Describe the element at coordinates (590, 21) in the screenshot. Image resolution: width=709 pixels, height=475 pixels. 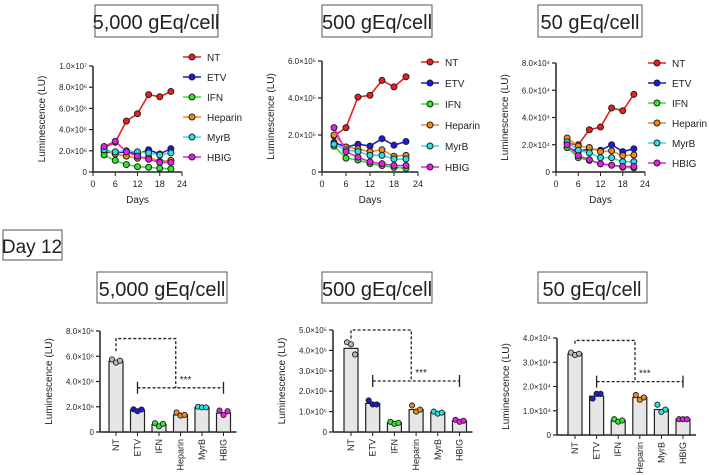
I see `title-box-line-50: 50 gEq/cell` at that location.